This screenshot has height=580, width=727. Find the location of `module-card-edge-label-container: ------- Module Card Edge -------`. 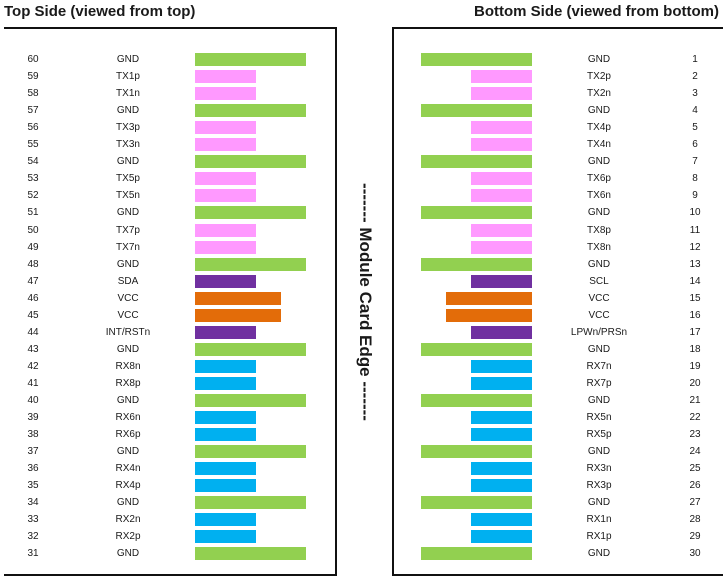

module-card-edge-label-container: ------- Module Card Edge ------- is located at coordinates (365, 301).